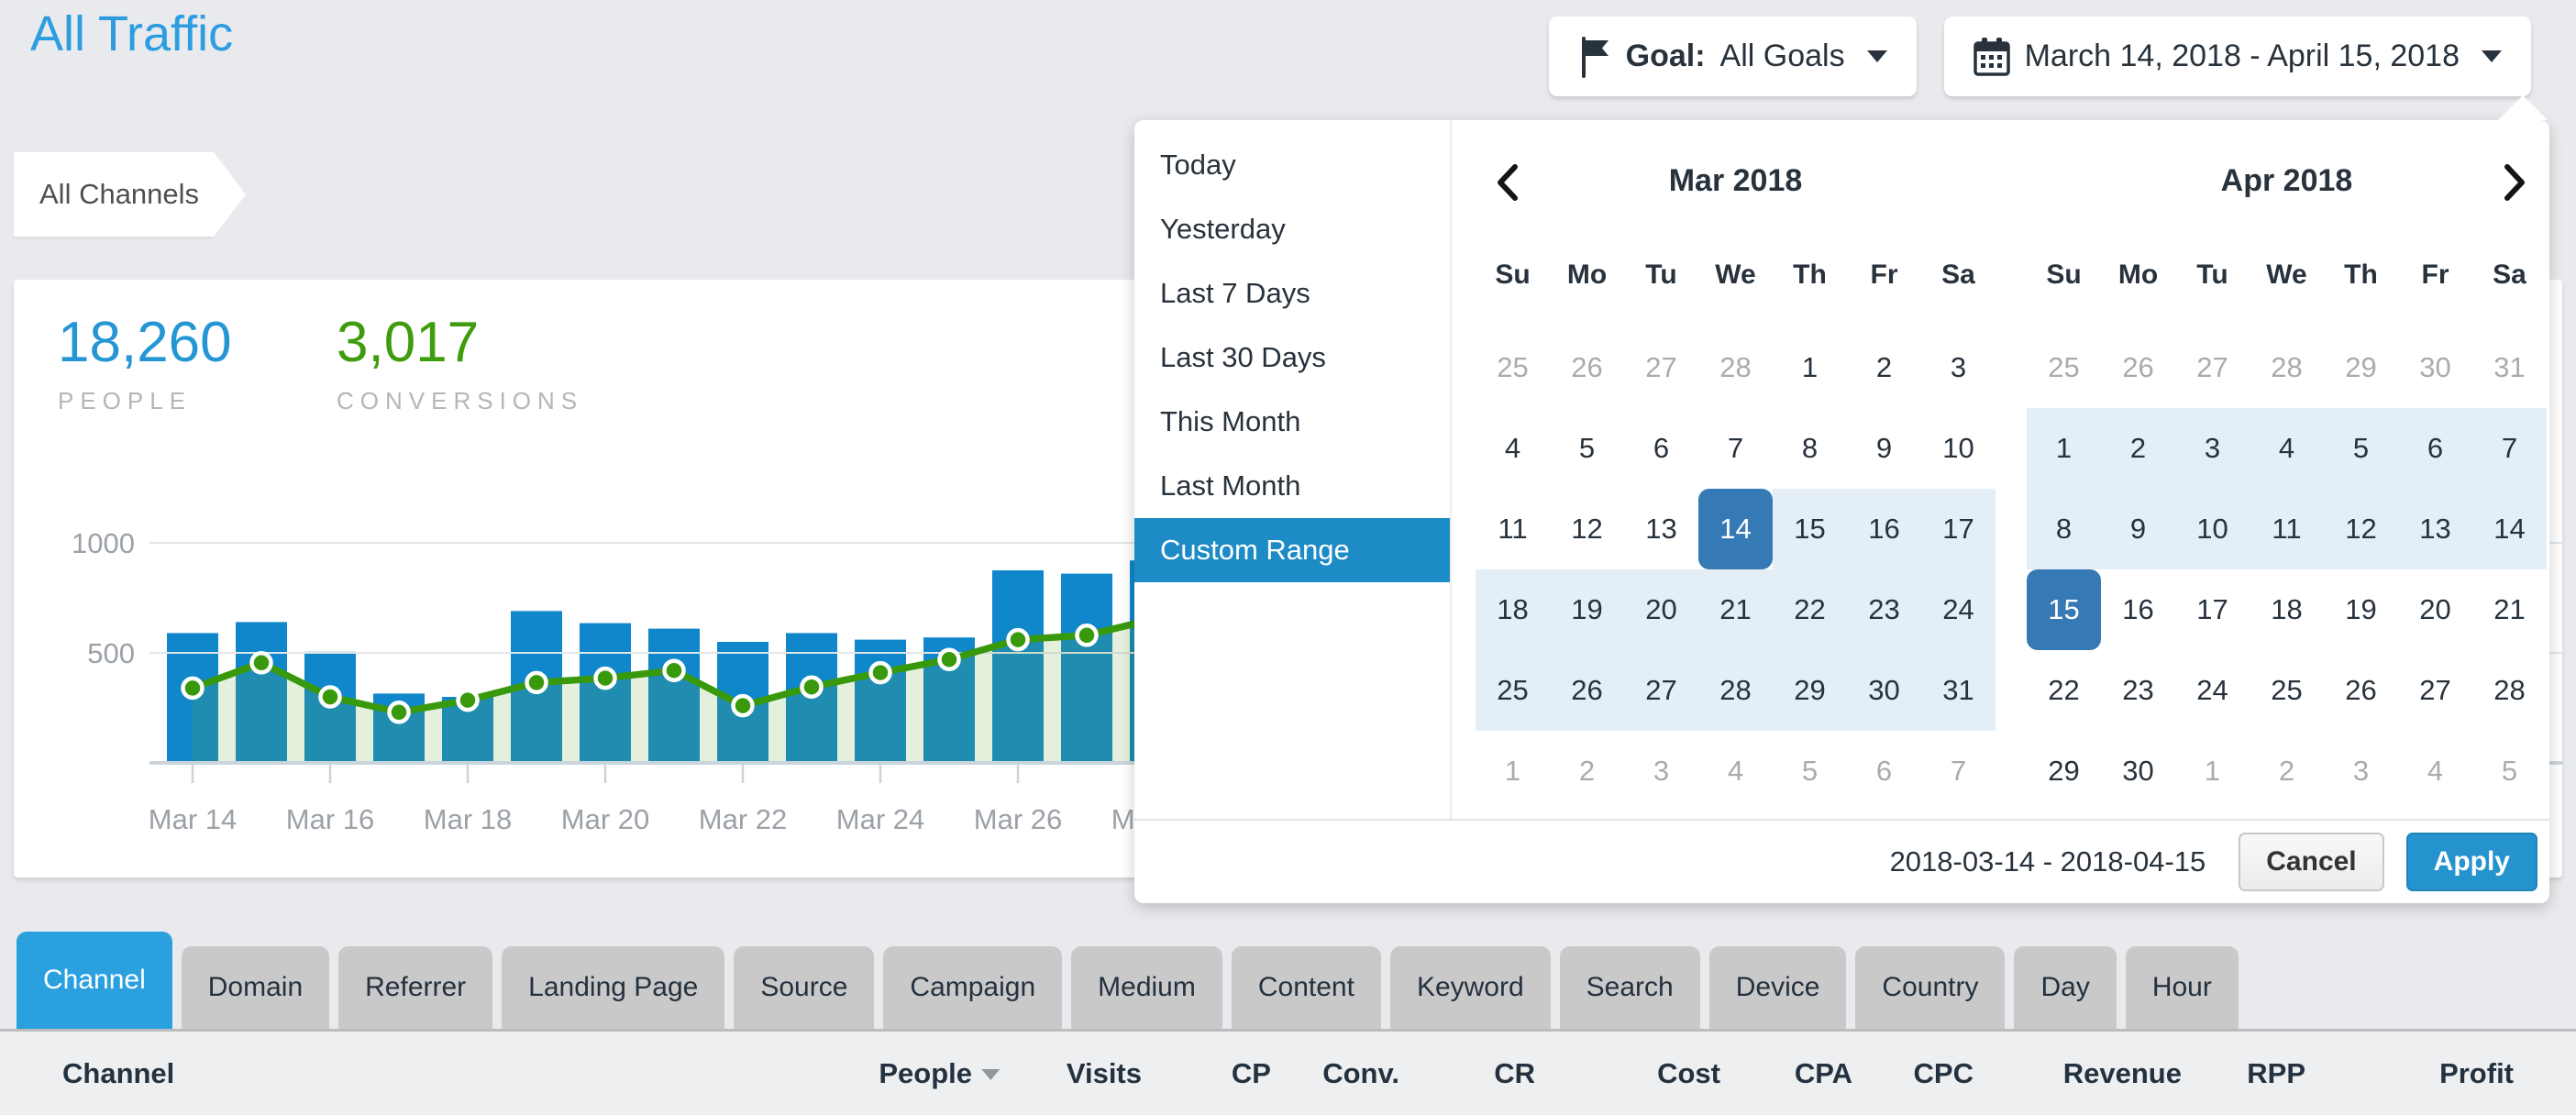 The width and height of the screenshot is (2576, 1115). I want to click on day-cell: 15, so click(1810, 529).